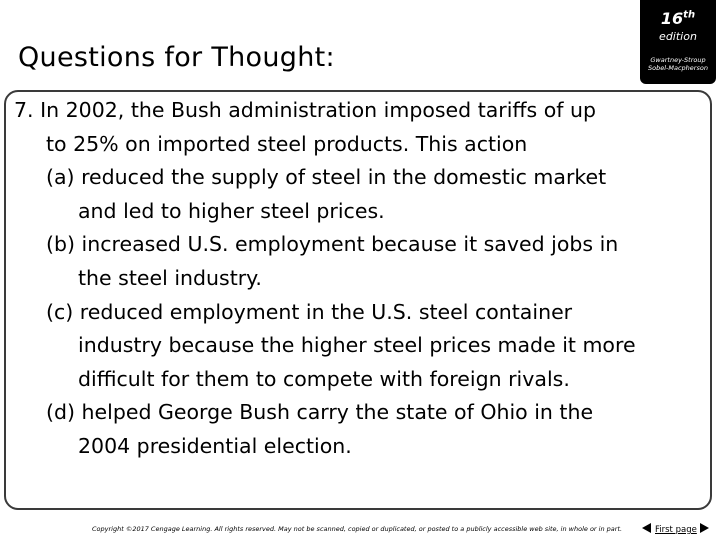 This screenshot has width=720, height=540. Describe the element at coordinates (176, 57) in the screenshot. I see `slide-title: Questions for Thought:` at that location.